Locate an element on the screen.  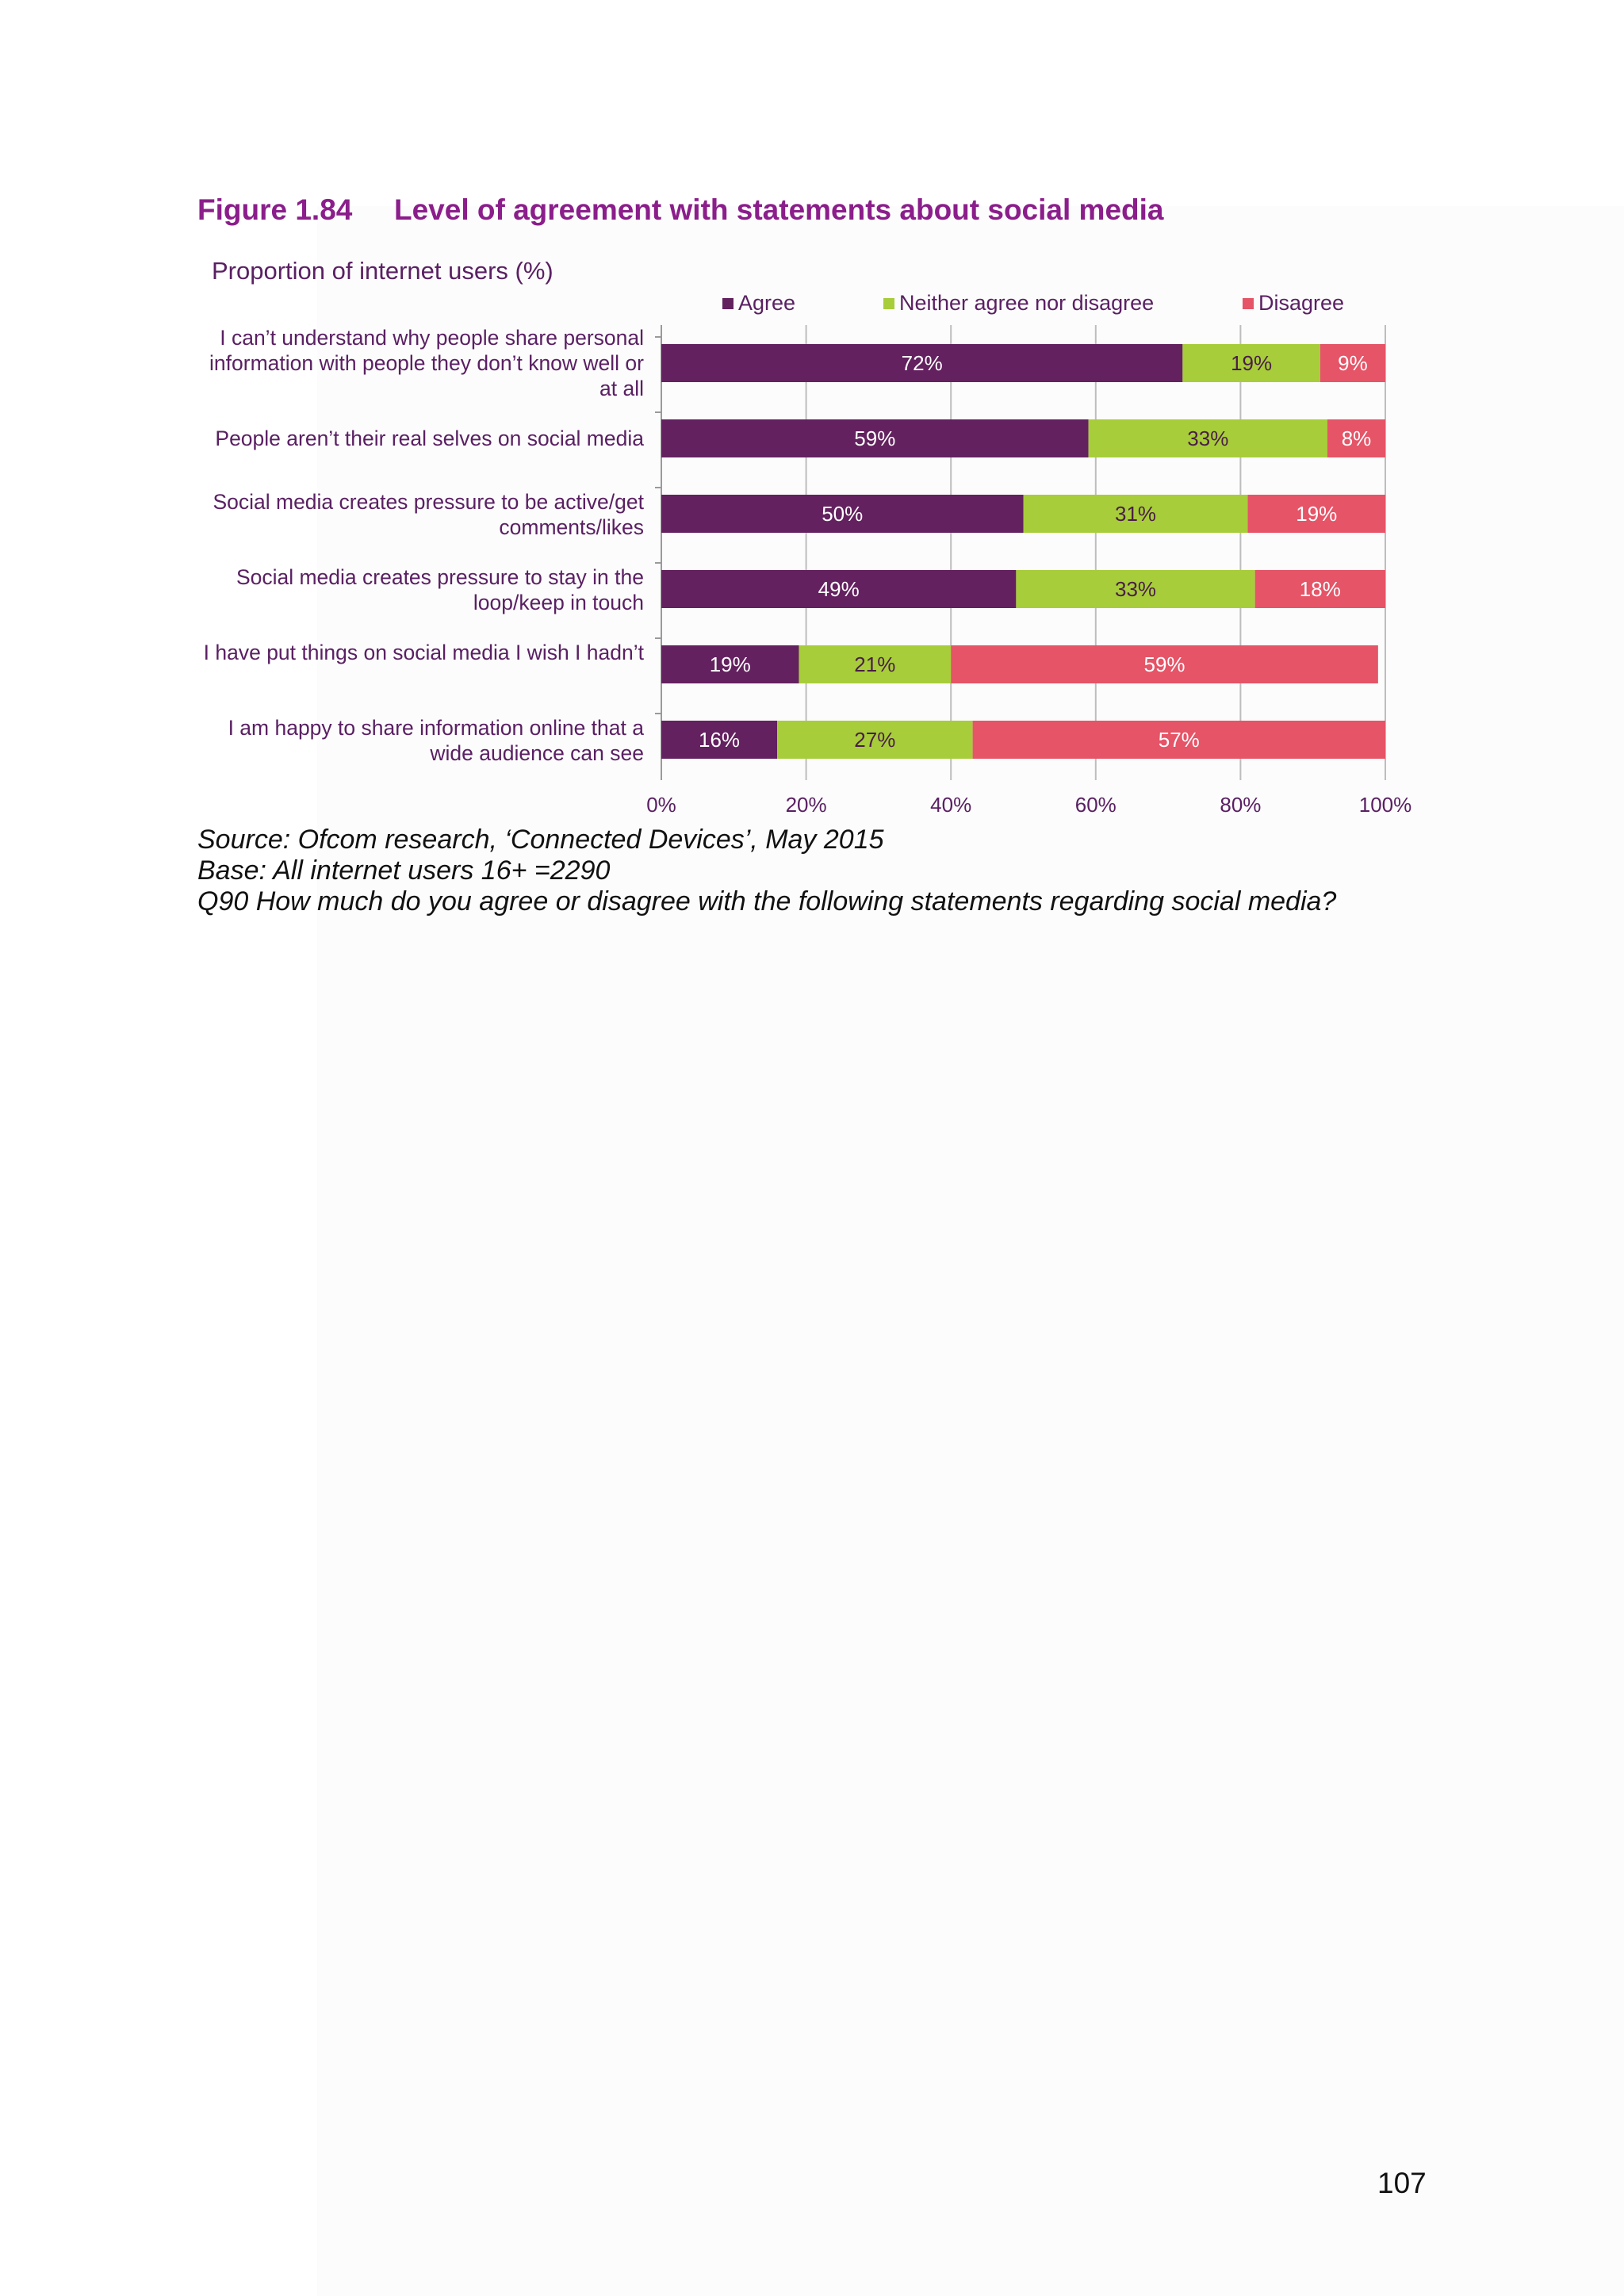
x-tick-label: 20% is located at coordinates (806, 805).